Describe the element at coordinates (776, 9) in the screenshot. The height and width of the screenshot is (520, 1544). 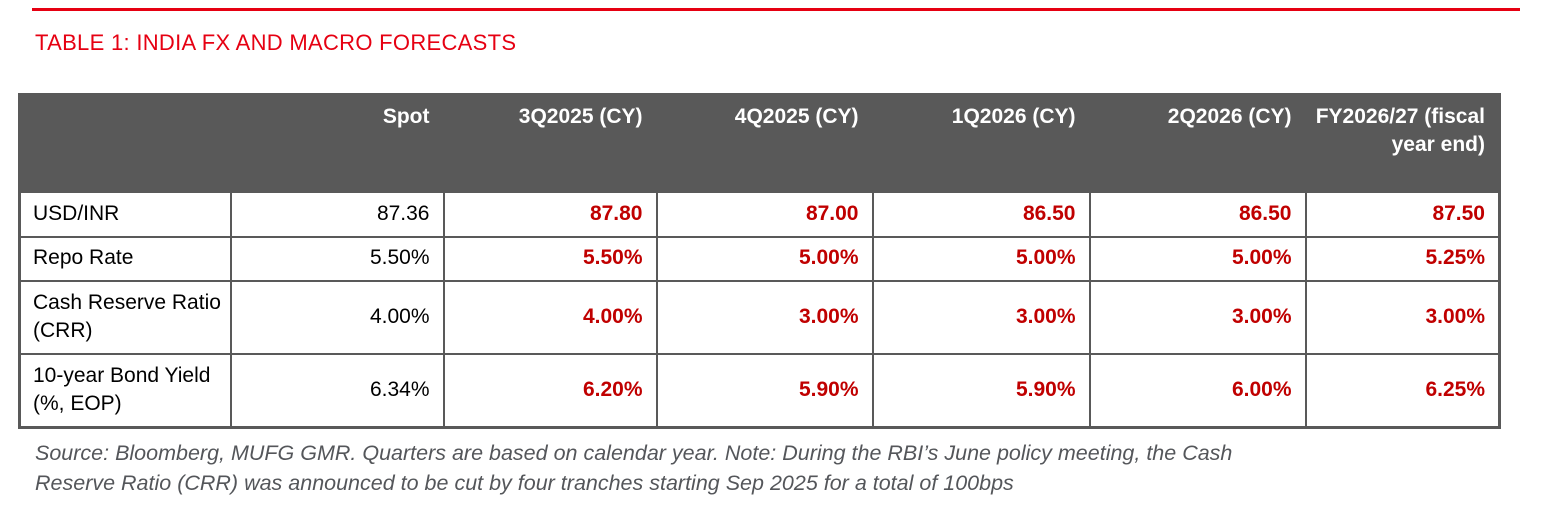
I see `accent-top-rule` at that location.